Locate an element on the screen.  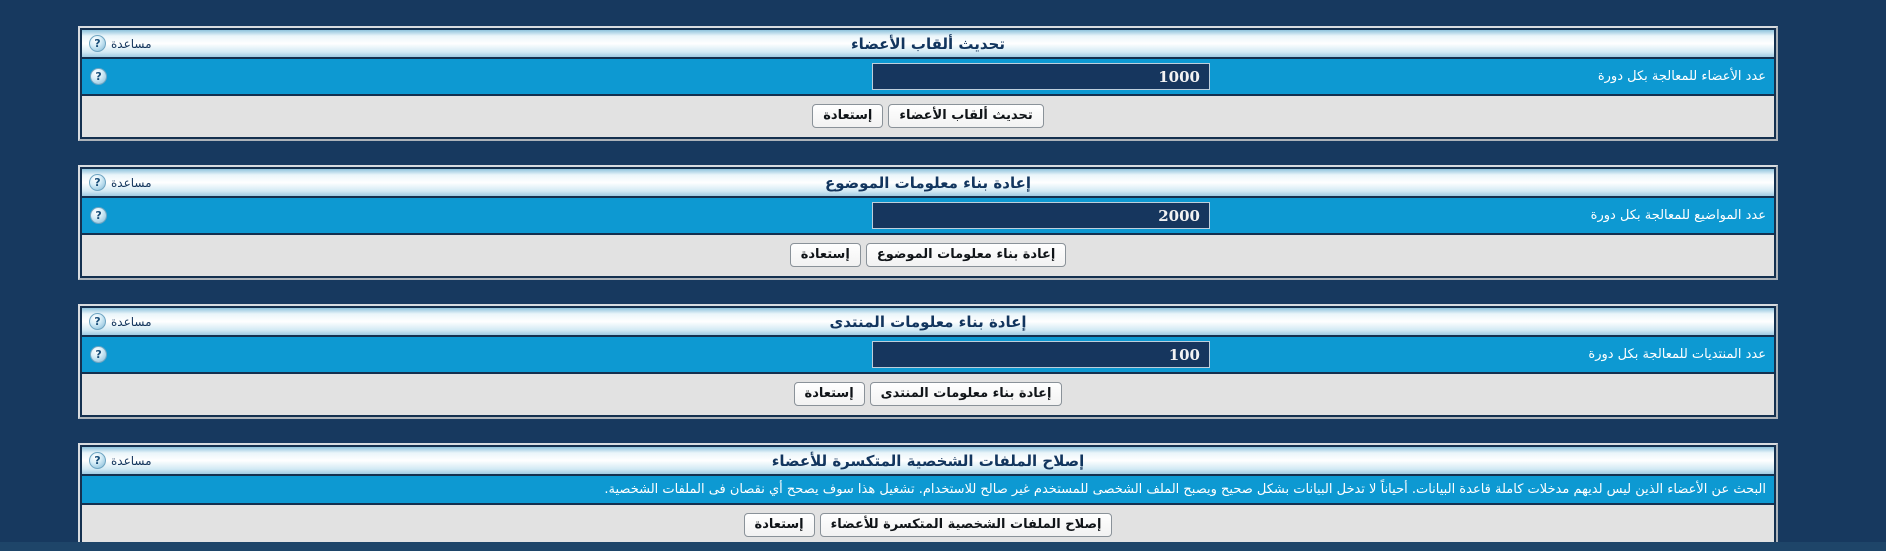
rebuild-thread-info-button: إعادة بناء معلومات الموضوع is located at coordinates (966, 255).